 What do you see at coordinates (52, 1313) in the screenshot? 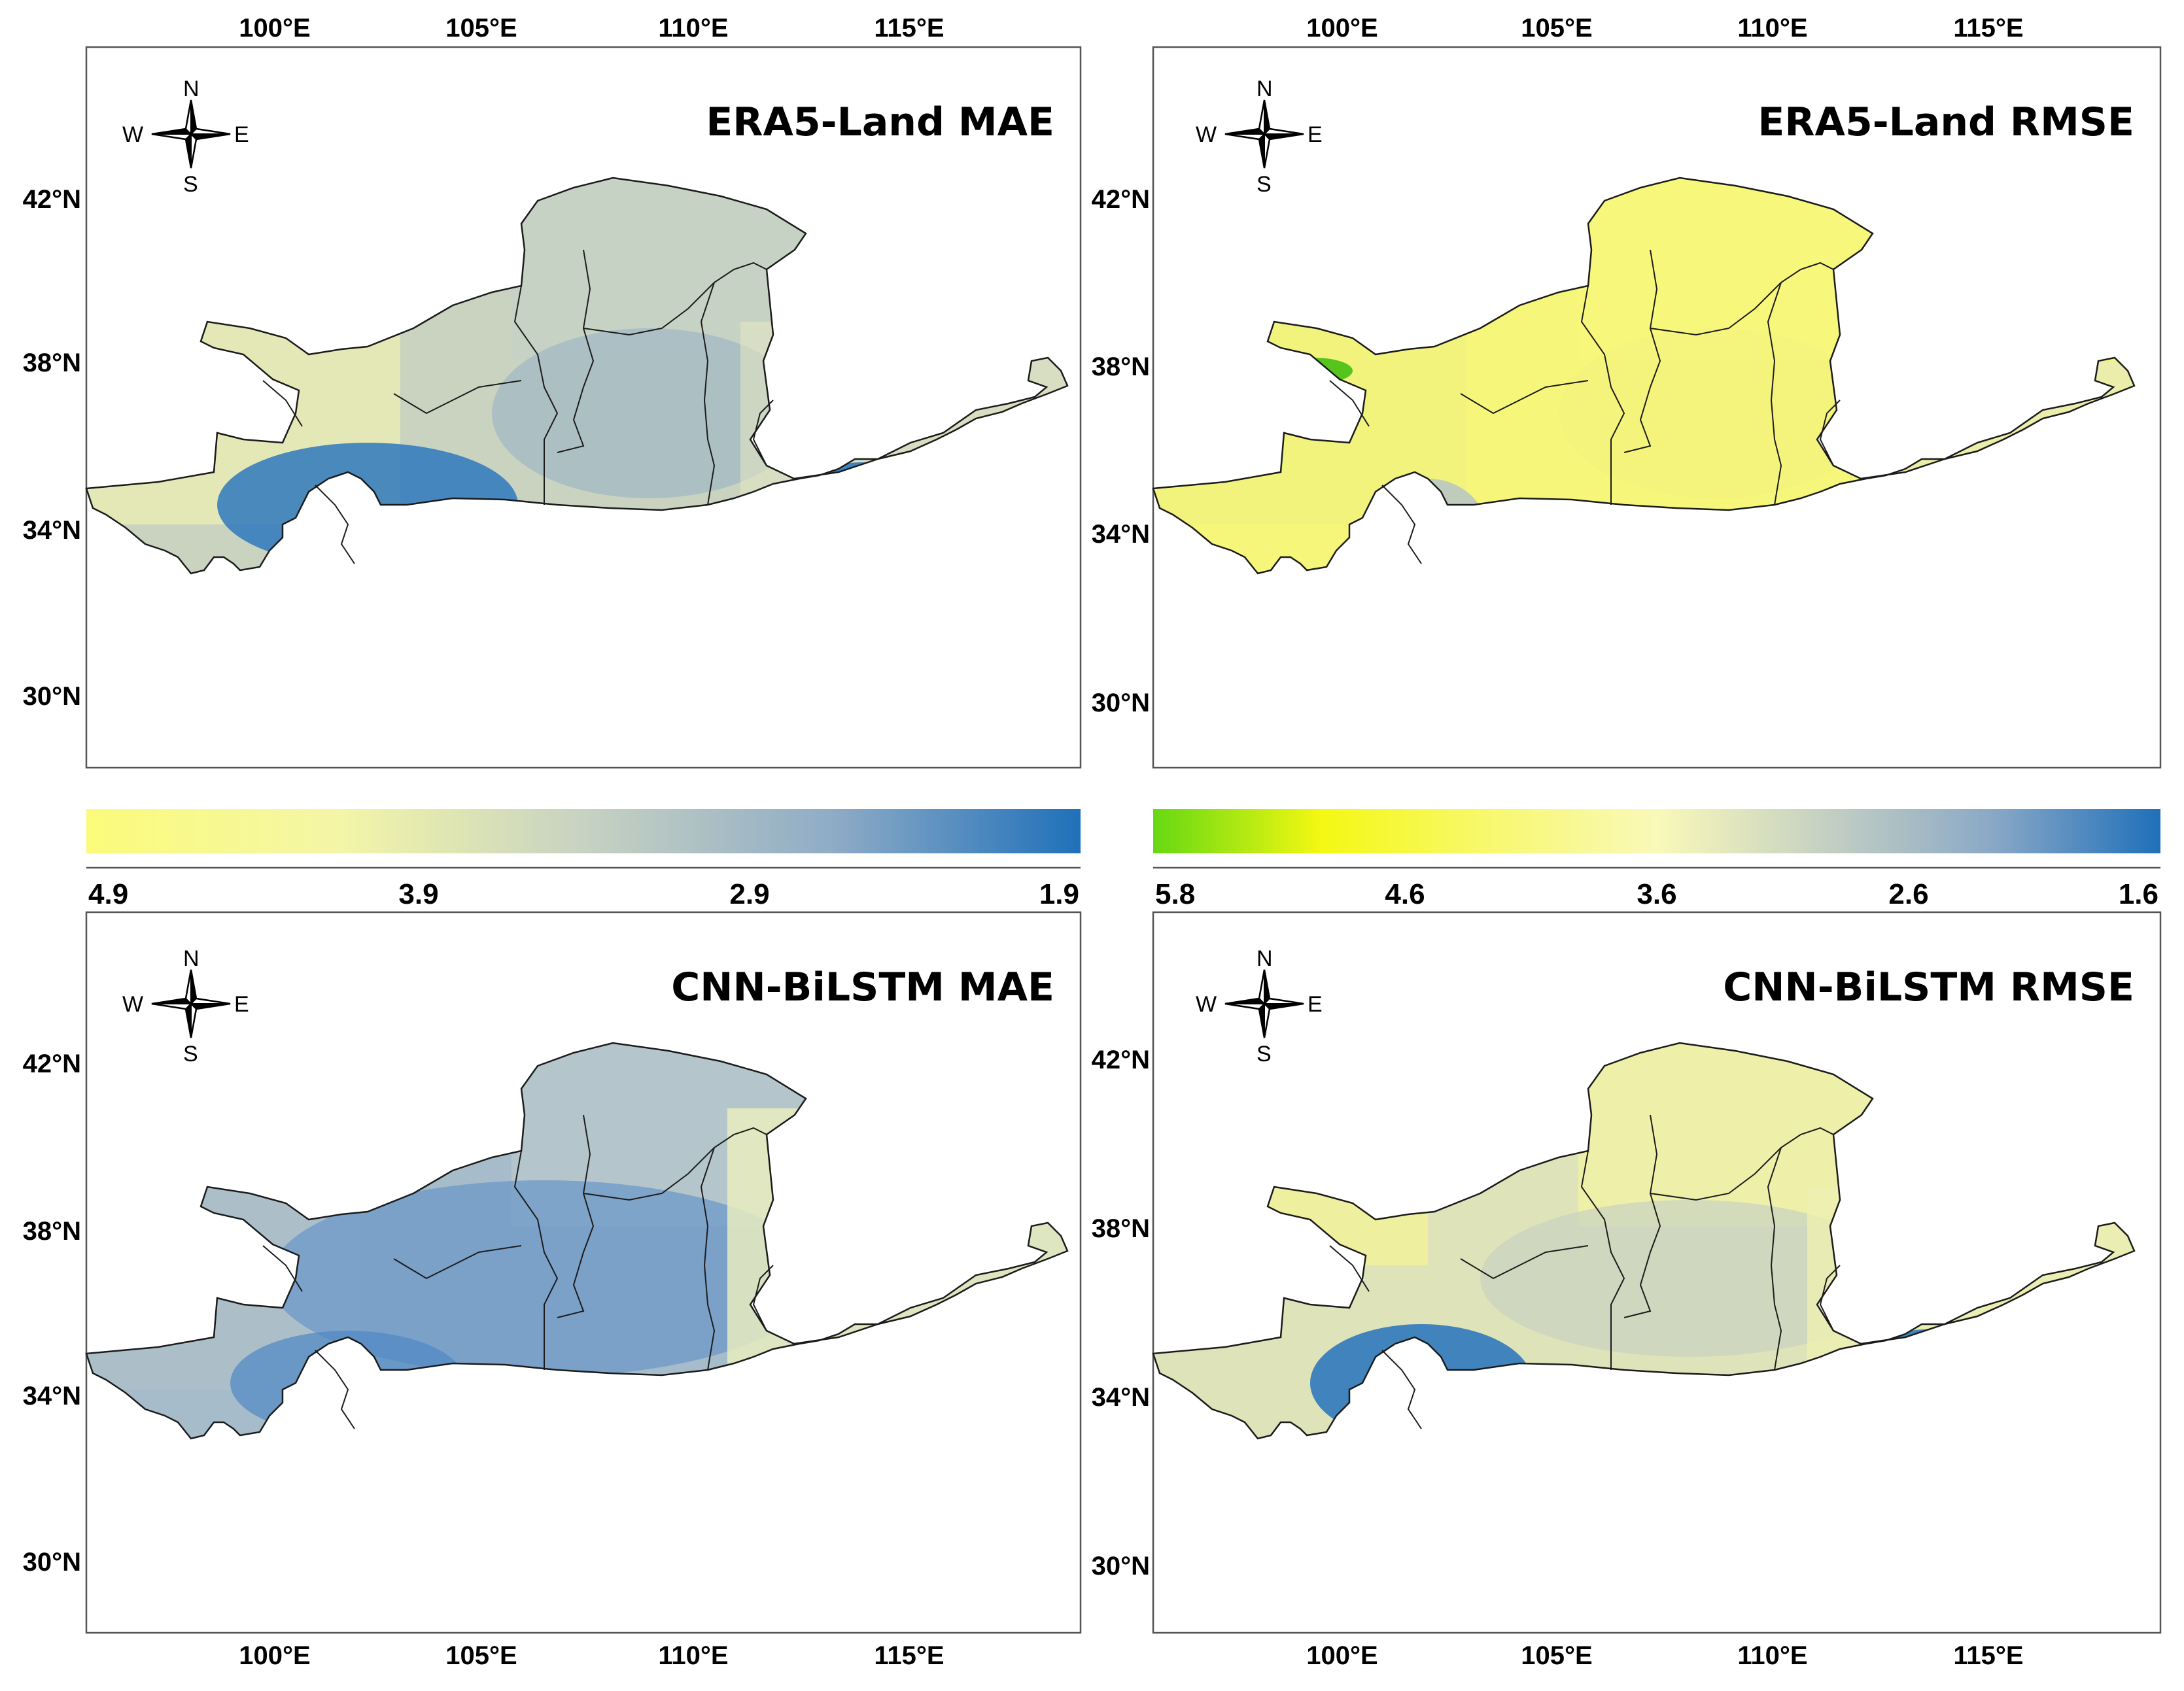
I see `panel-3-lat-labels: 42°N 38°N 34°N 30°N` at bounding box center [52, 1313].